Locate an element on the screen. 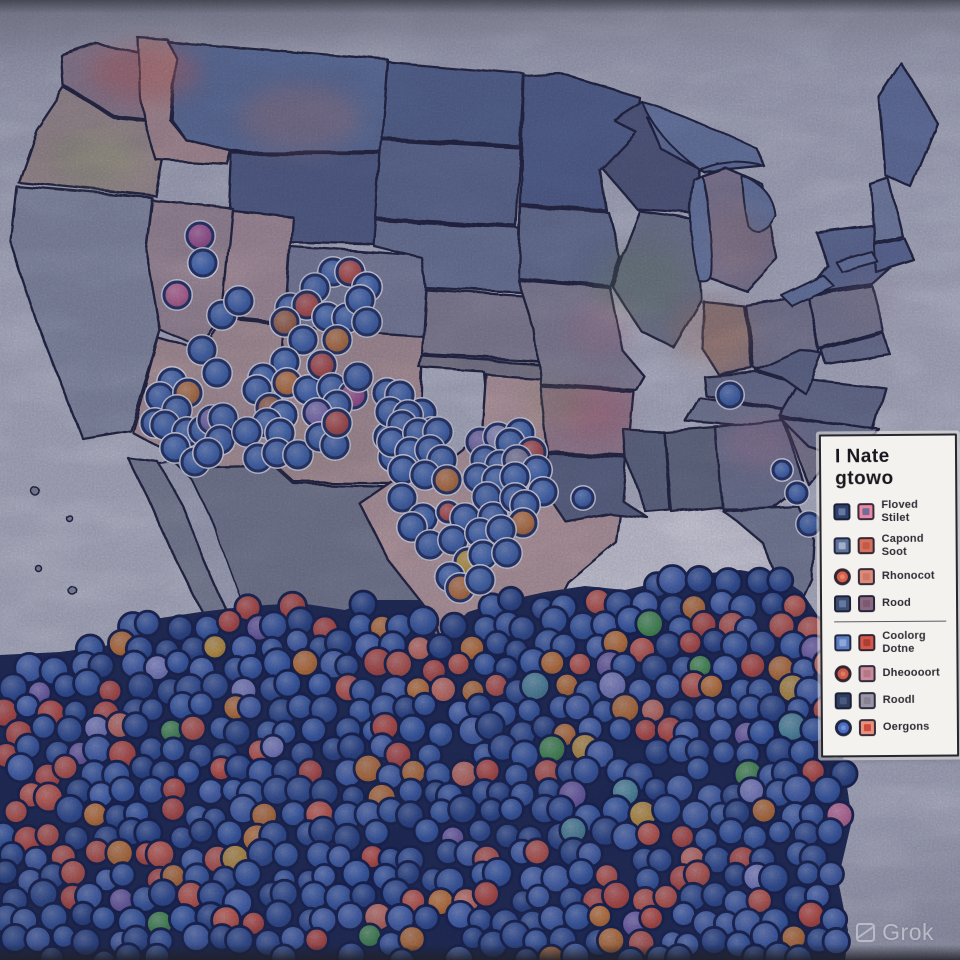 The width and height of the screenshot is (960, 960). grok-watermark: Grok is located at coordinates (895, 932).